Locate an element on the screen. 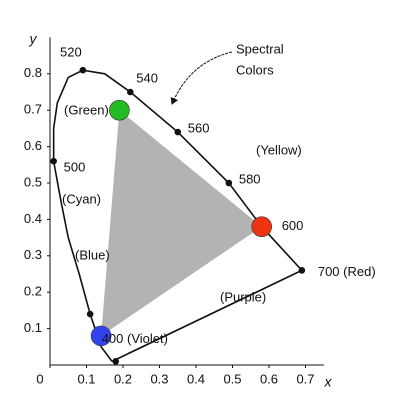  x-tick-label: 0.1 is located at coordinates (86, 378).